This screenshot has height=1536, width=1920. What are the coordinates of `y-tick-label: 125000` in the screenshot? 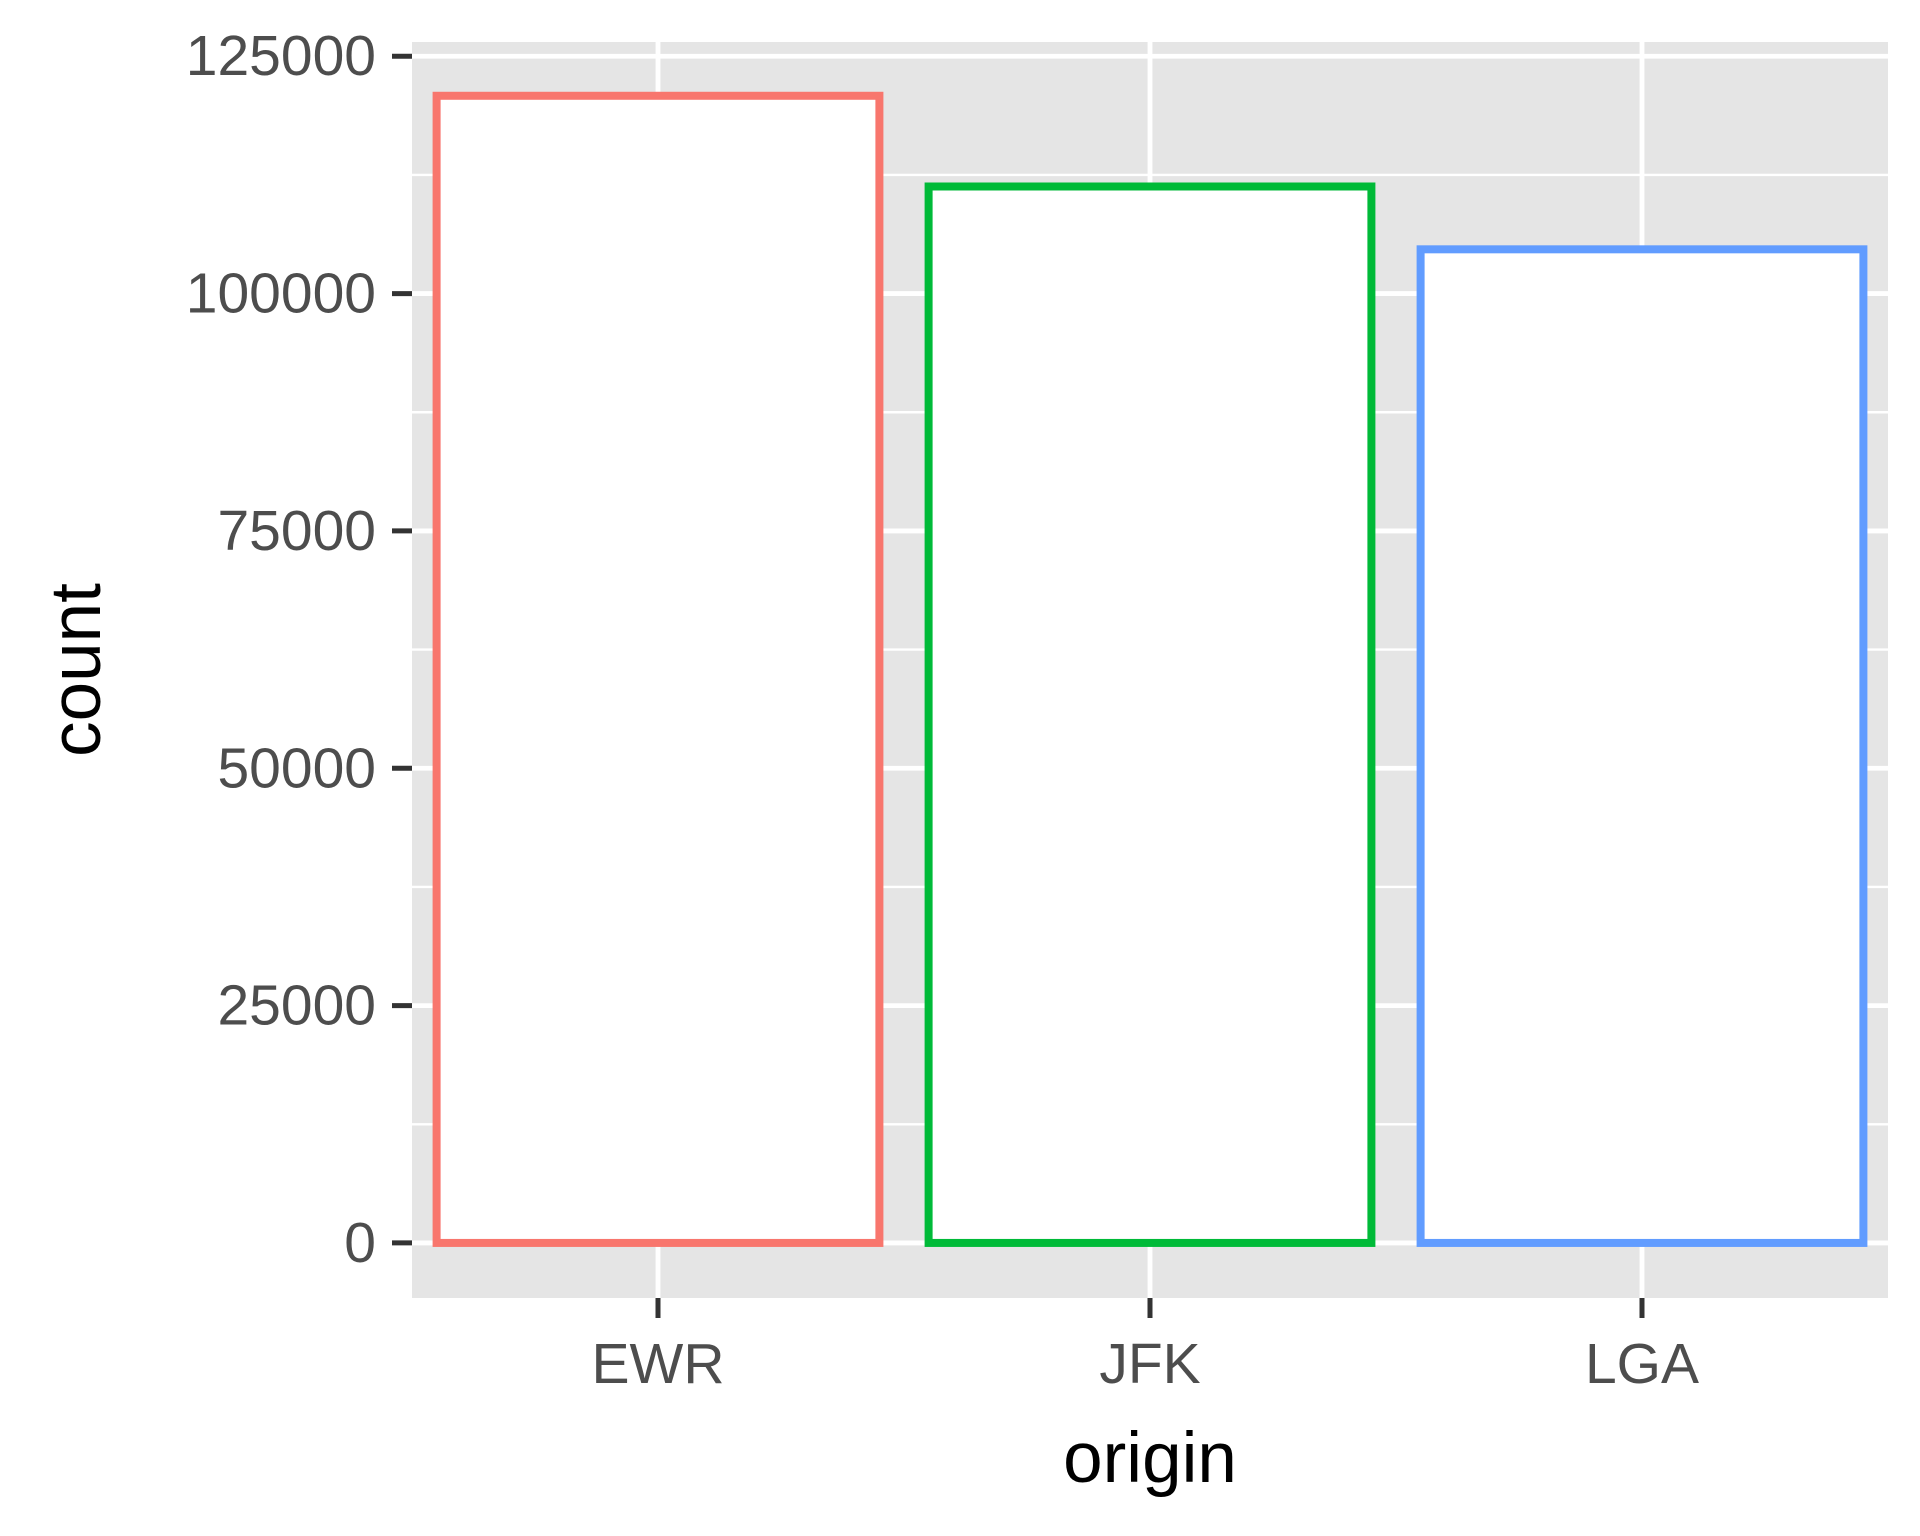 It's located at (281, 56).